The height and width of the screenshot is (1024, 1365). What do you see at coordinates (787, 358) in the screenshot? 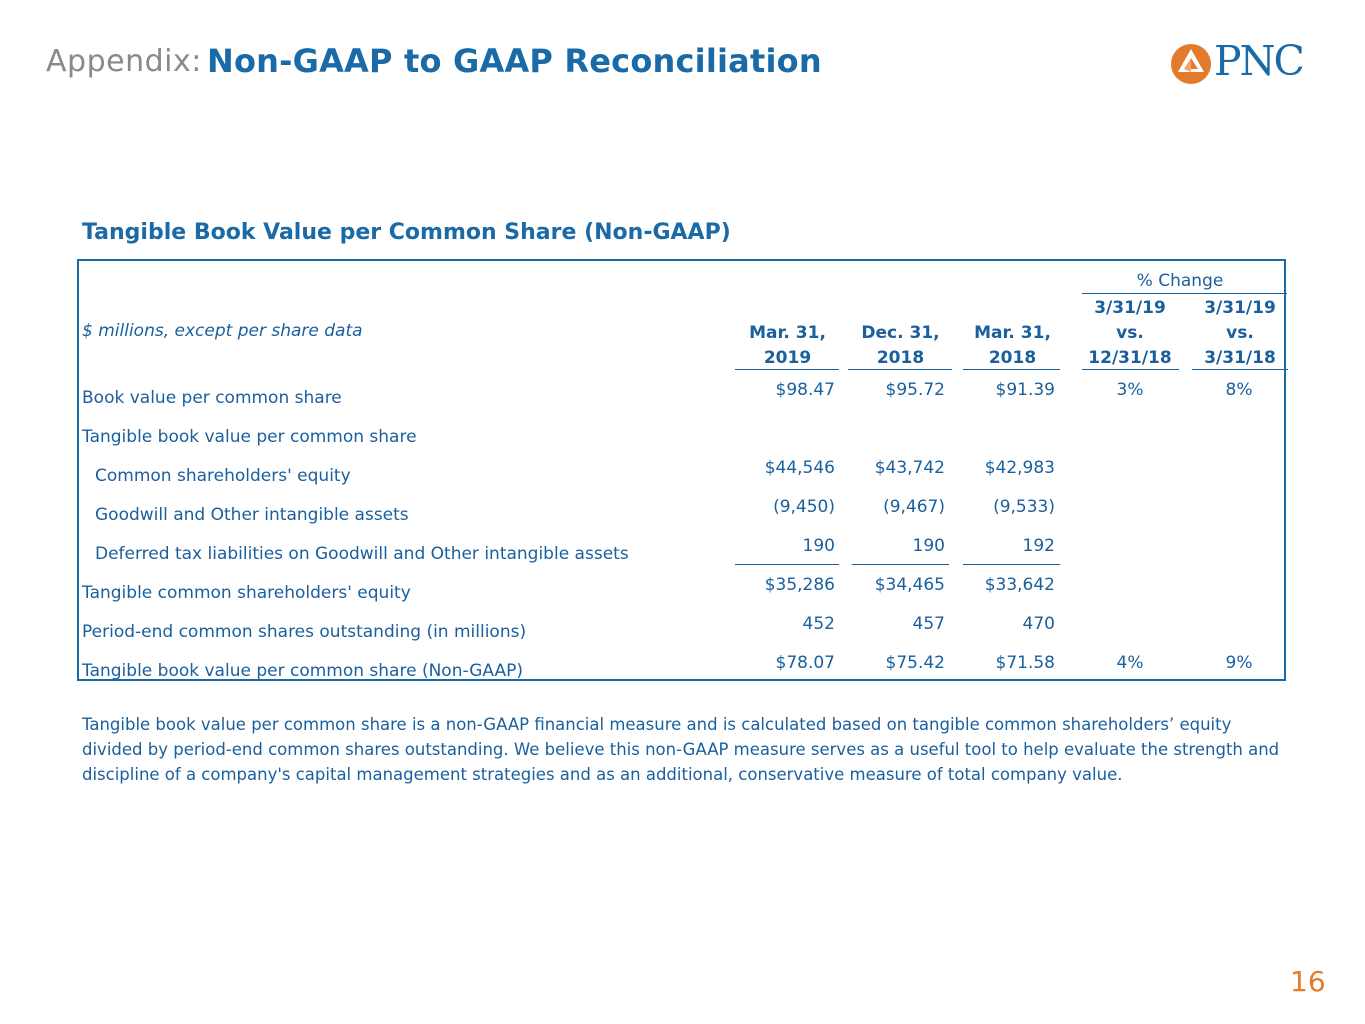
I see `col-header-line2: 2019` at bounding box center [787, 358].